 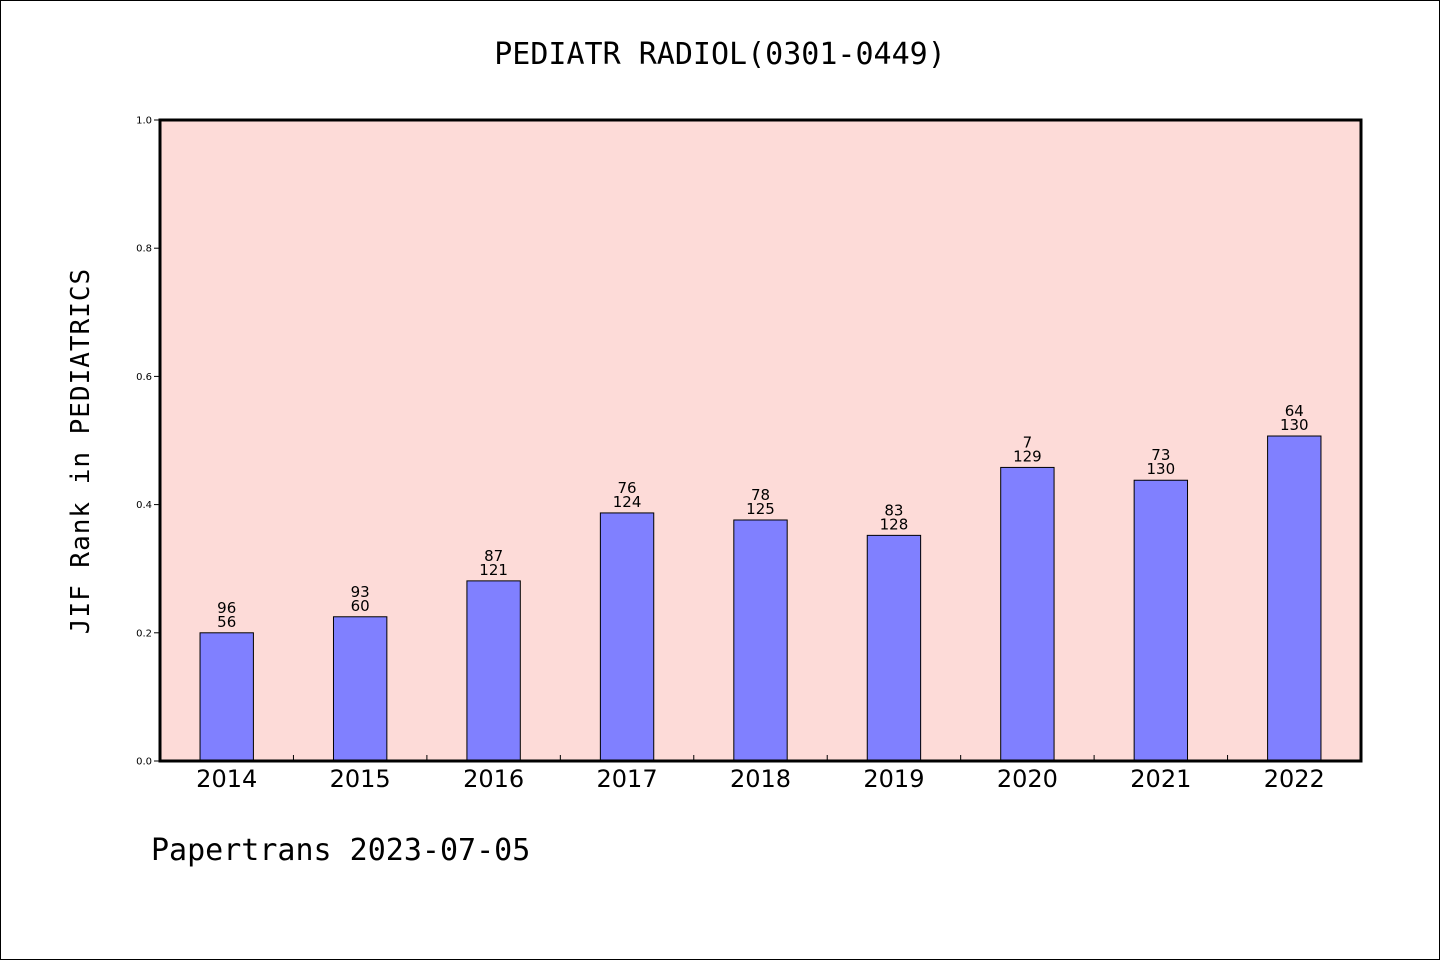 I want to click on bar-2014, so click(x=226, y=697).